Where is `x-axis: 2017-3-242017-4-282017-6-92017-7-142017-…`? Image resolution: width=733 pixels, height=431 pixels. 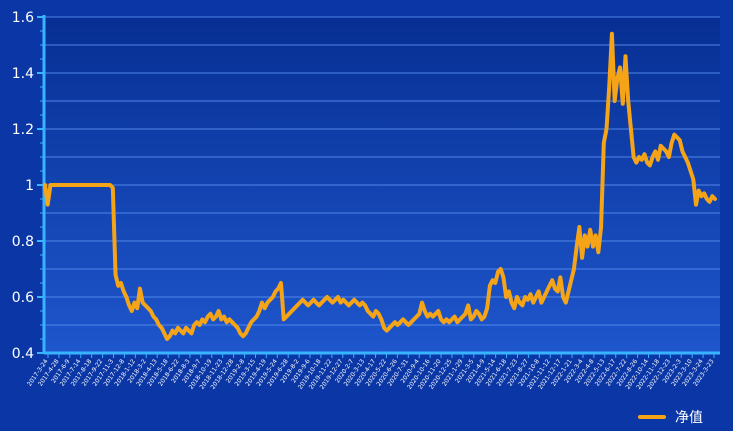 x-axis: 2017-3-242017-4-282017-6-92017-7-142017-… is located at coordinates (373, 371).